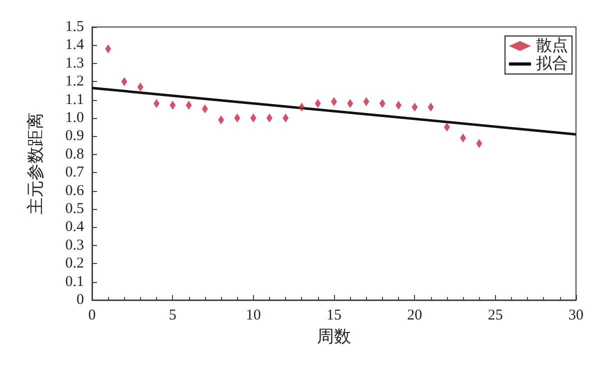 The image size is (614, 367). I want to click on x-tick-label: 15, so click(334, 316).